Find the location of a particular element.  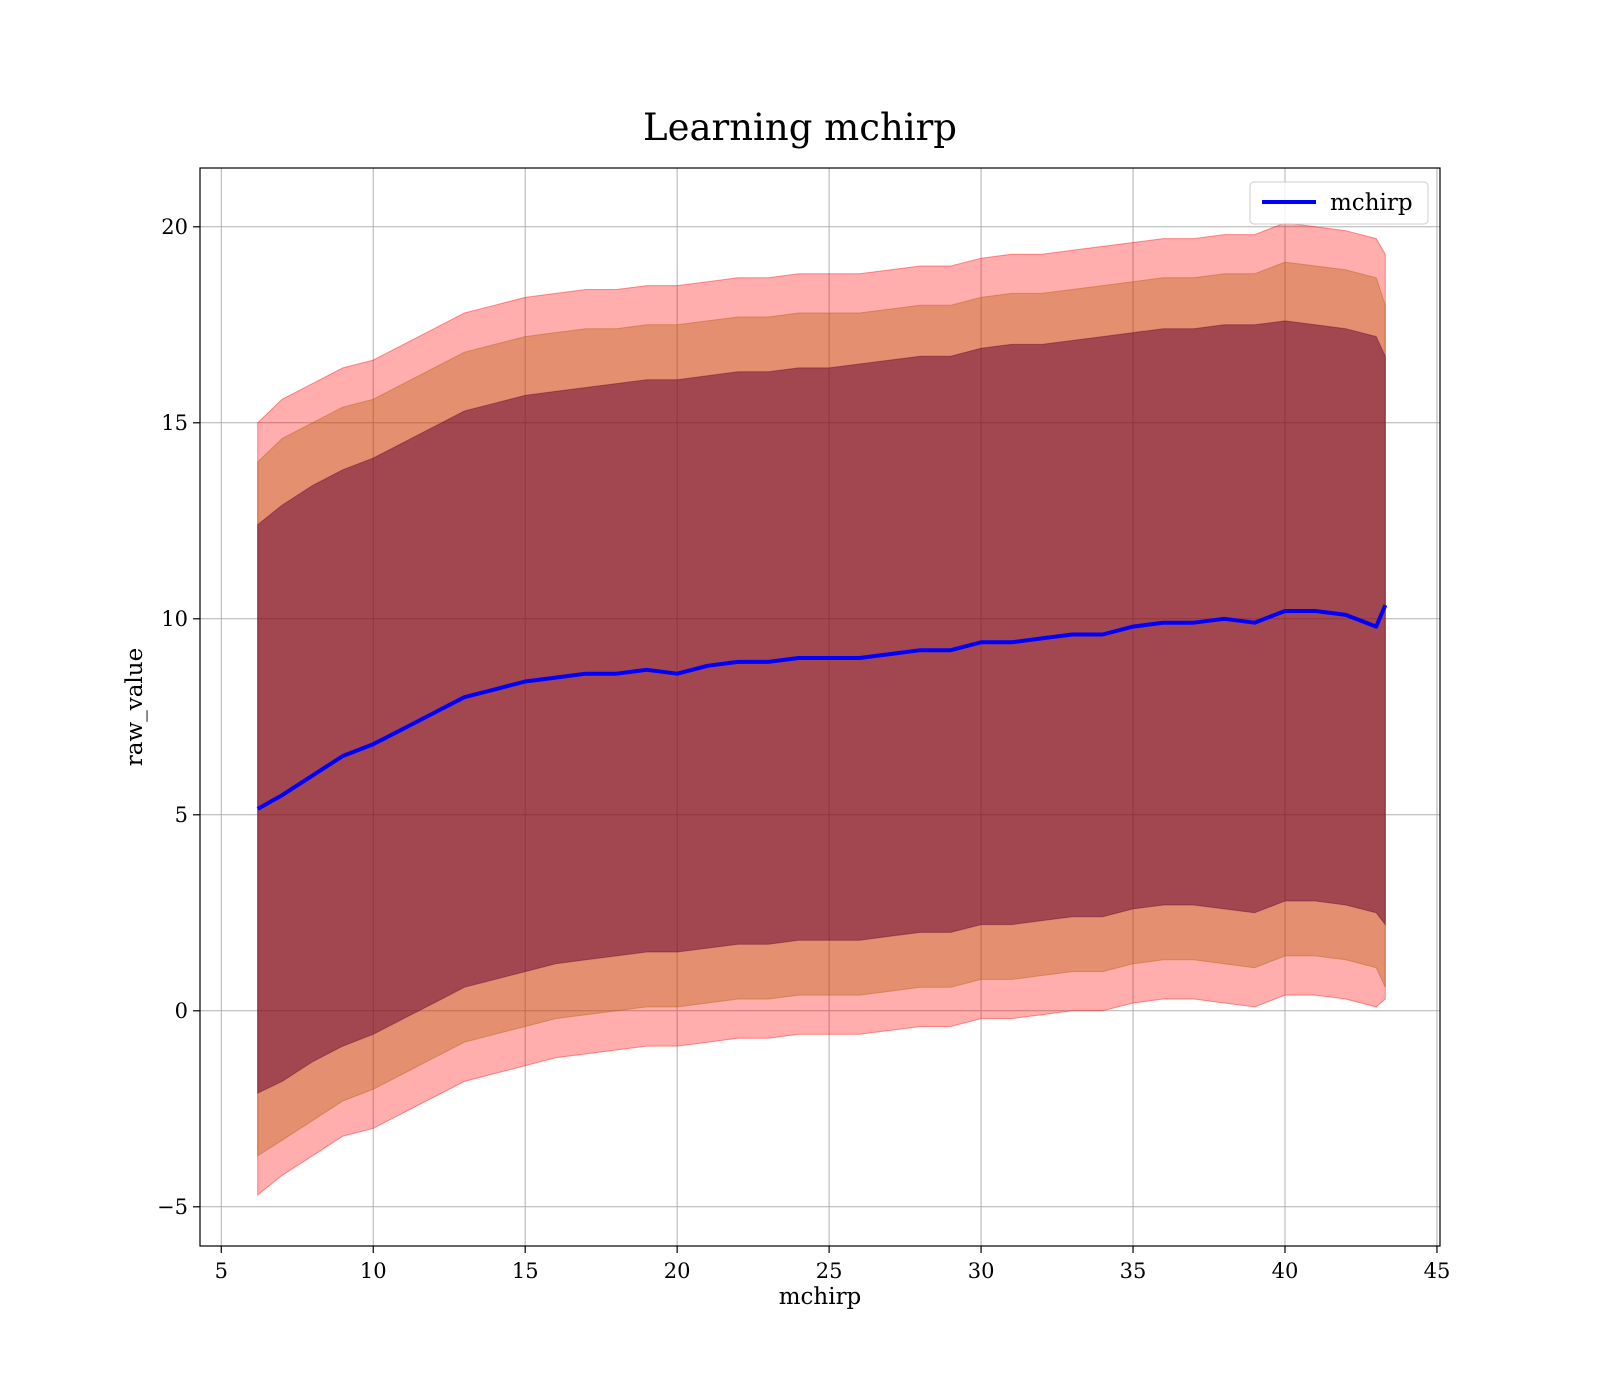

x-tick-label: 20 is located at coordinates (677, 1271).